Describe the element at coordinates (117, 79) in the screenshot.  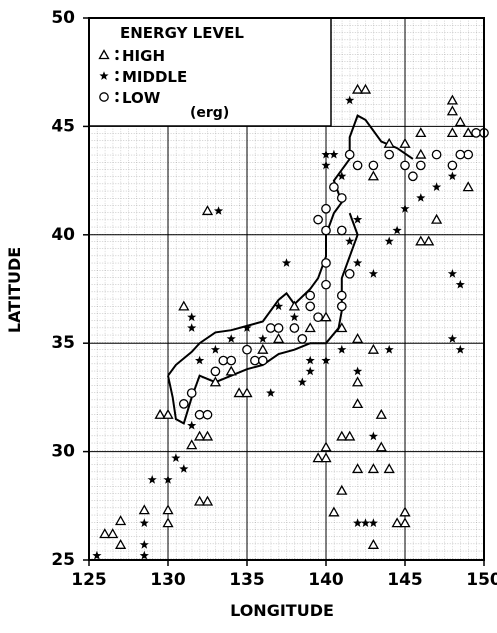
I see `legend-colon` at that location.